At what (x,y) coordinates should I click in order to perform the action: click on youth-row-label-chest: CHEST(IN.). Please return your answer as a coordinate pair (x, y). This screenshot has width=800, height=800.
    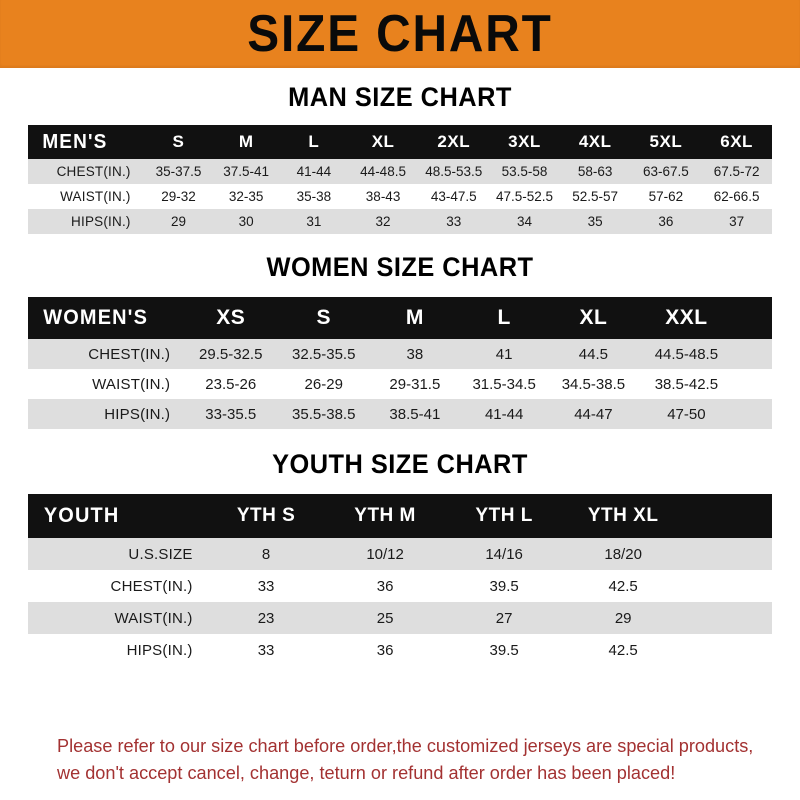
    Looking at the image, I should click on (117, 586).